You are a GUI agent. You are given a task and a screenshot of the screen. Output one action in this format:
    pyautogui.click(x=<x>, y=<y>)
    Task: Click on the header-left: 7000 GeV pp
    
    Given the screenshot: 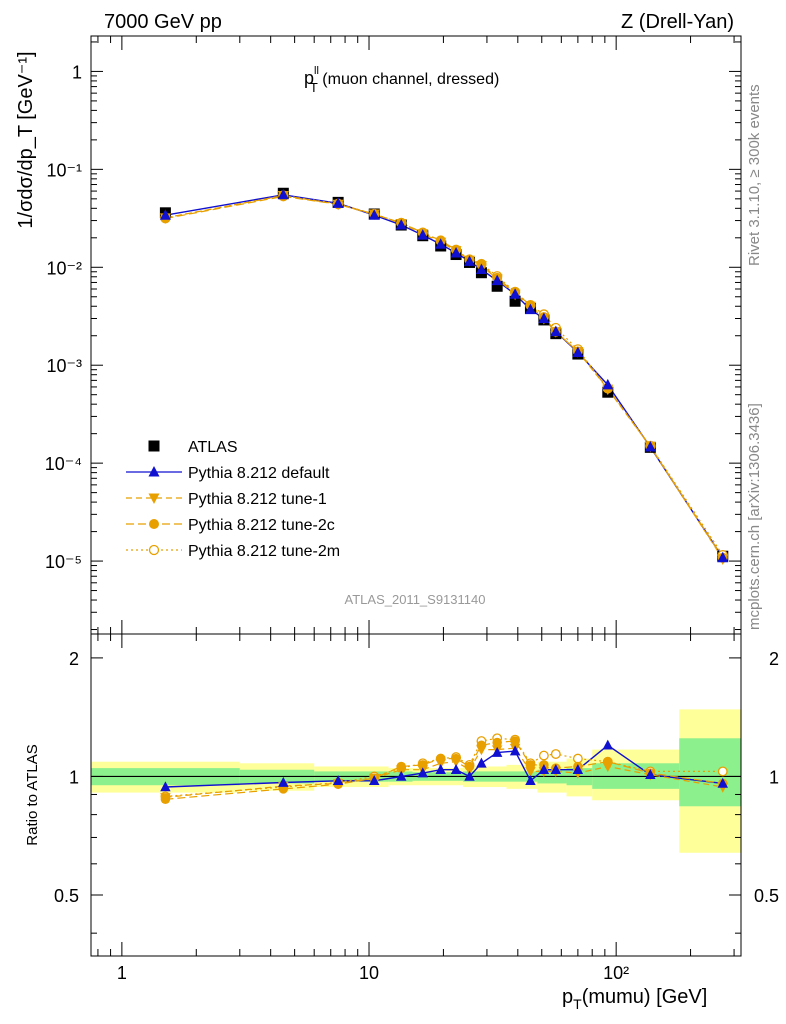 What is the action you would take?
    pyautogui.click(x=163, y=22)
    